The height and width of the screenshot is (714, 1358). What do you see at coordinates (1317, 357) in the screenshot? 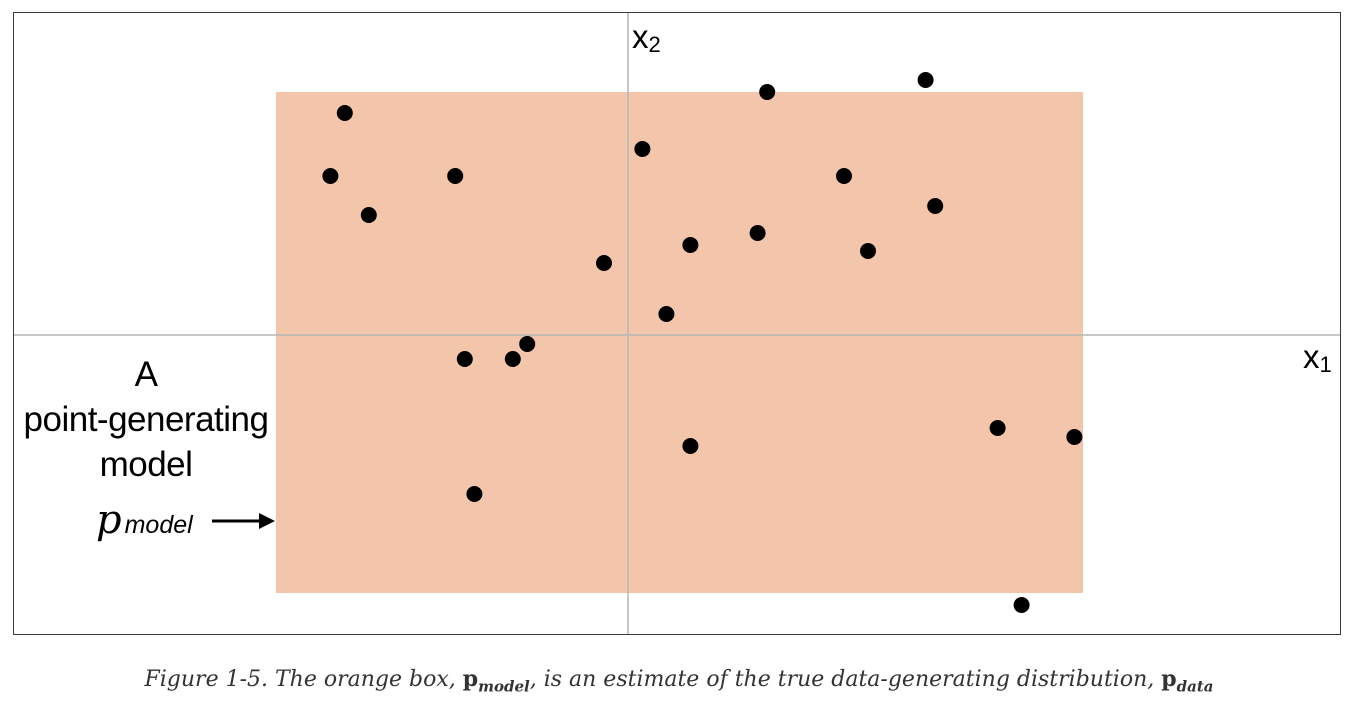
I see `x-axis-label: x1` at bounding box center [1317, 357].